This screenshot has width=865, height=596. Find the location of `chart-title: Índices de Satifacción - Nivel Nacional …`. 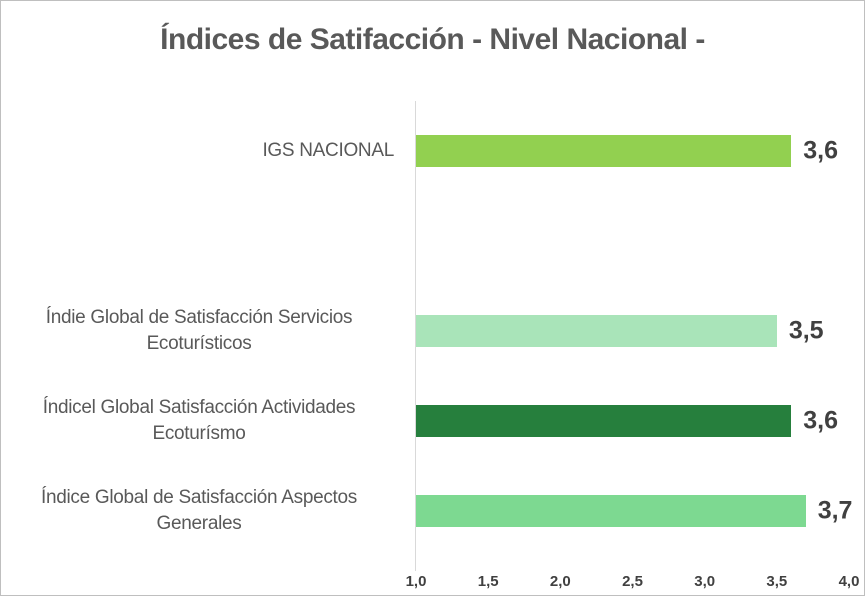

chart-title: Índices de Satifacción - Nivel Nacional … is located at coordinates (432, 39).